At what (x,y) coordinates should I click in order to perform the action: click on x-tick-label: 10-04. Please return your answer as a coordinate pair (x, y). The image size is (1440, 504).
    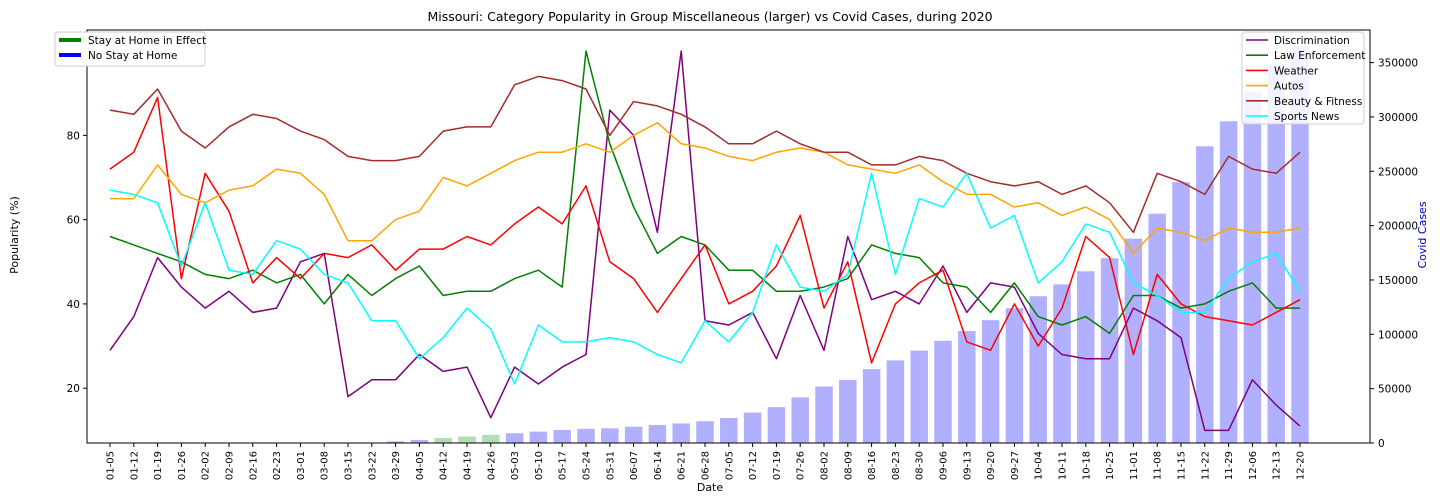
    Looking at the image, I should click on (1039, 465).